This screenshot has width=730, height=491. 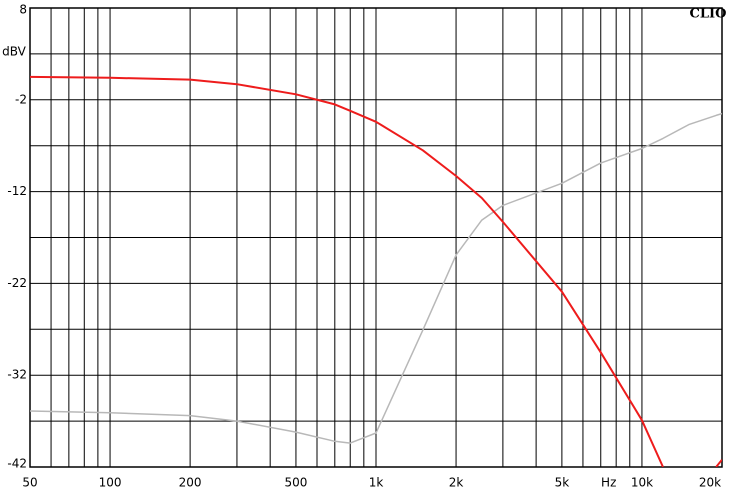 I want to click on y-tick-label: -12, so click(x=17, y=191).